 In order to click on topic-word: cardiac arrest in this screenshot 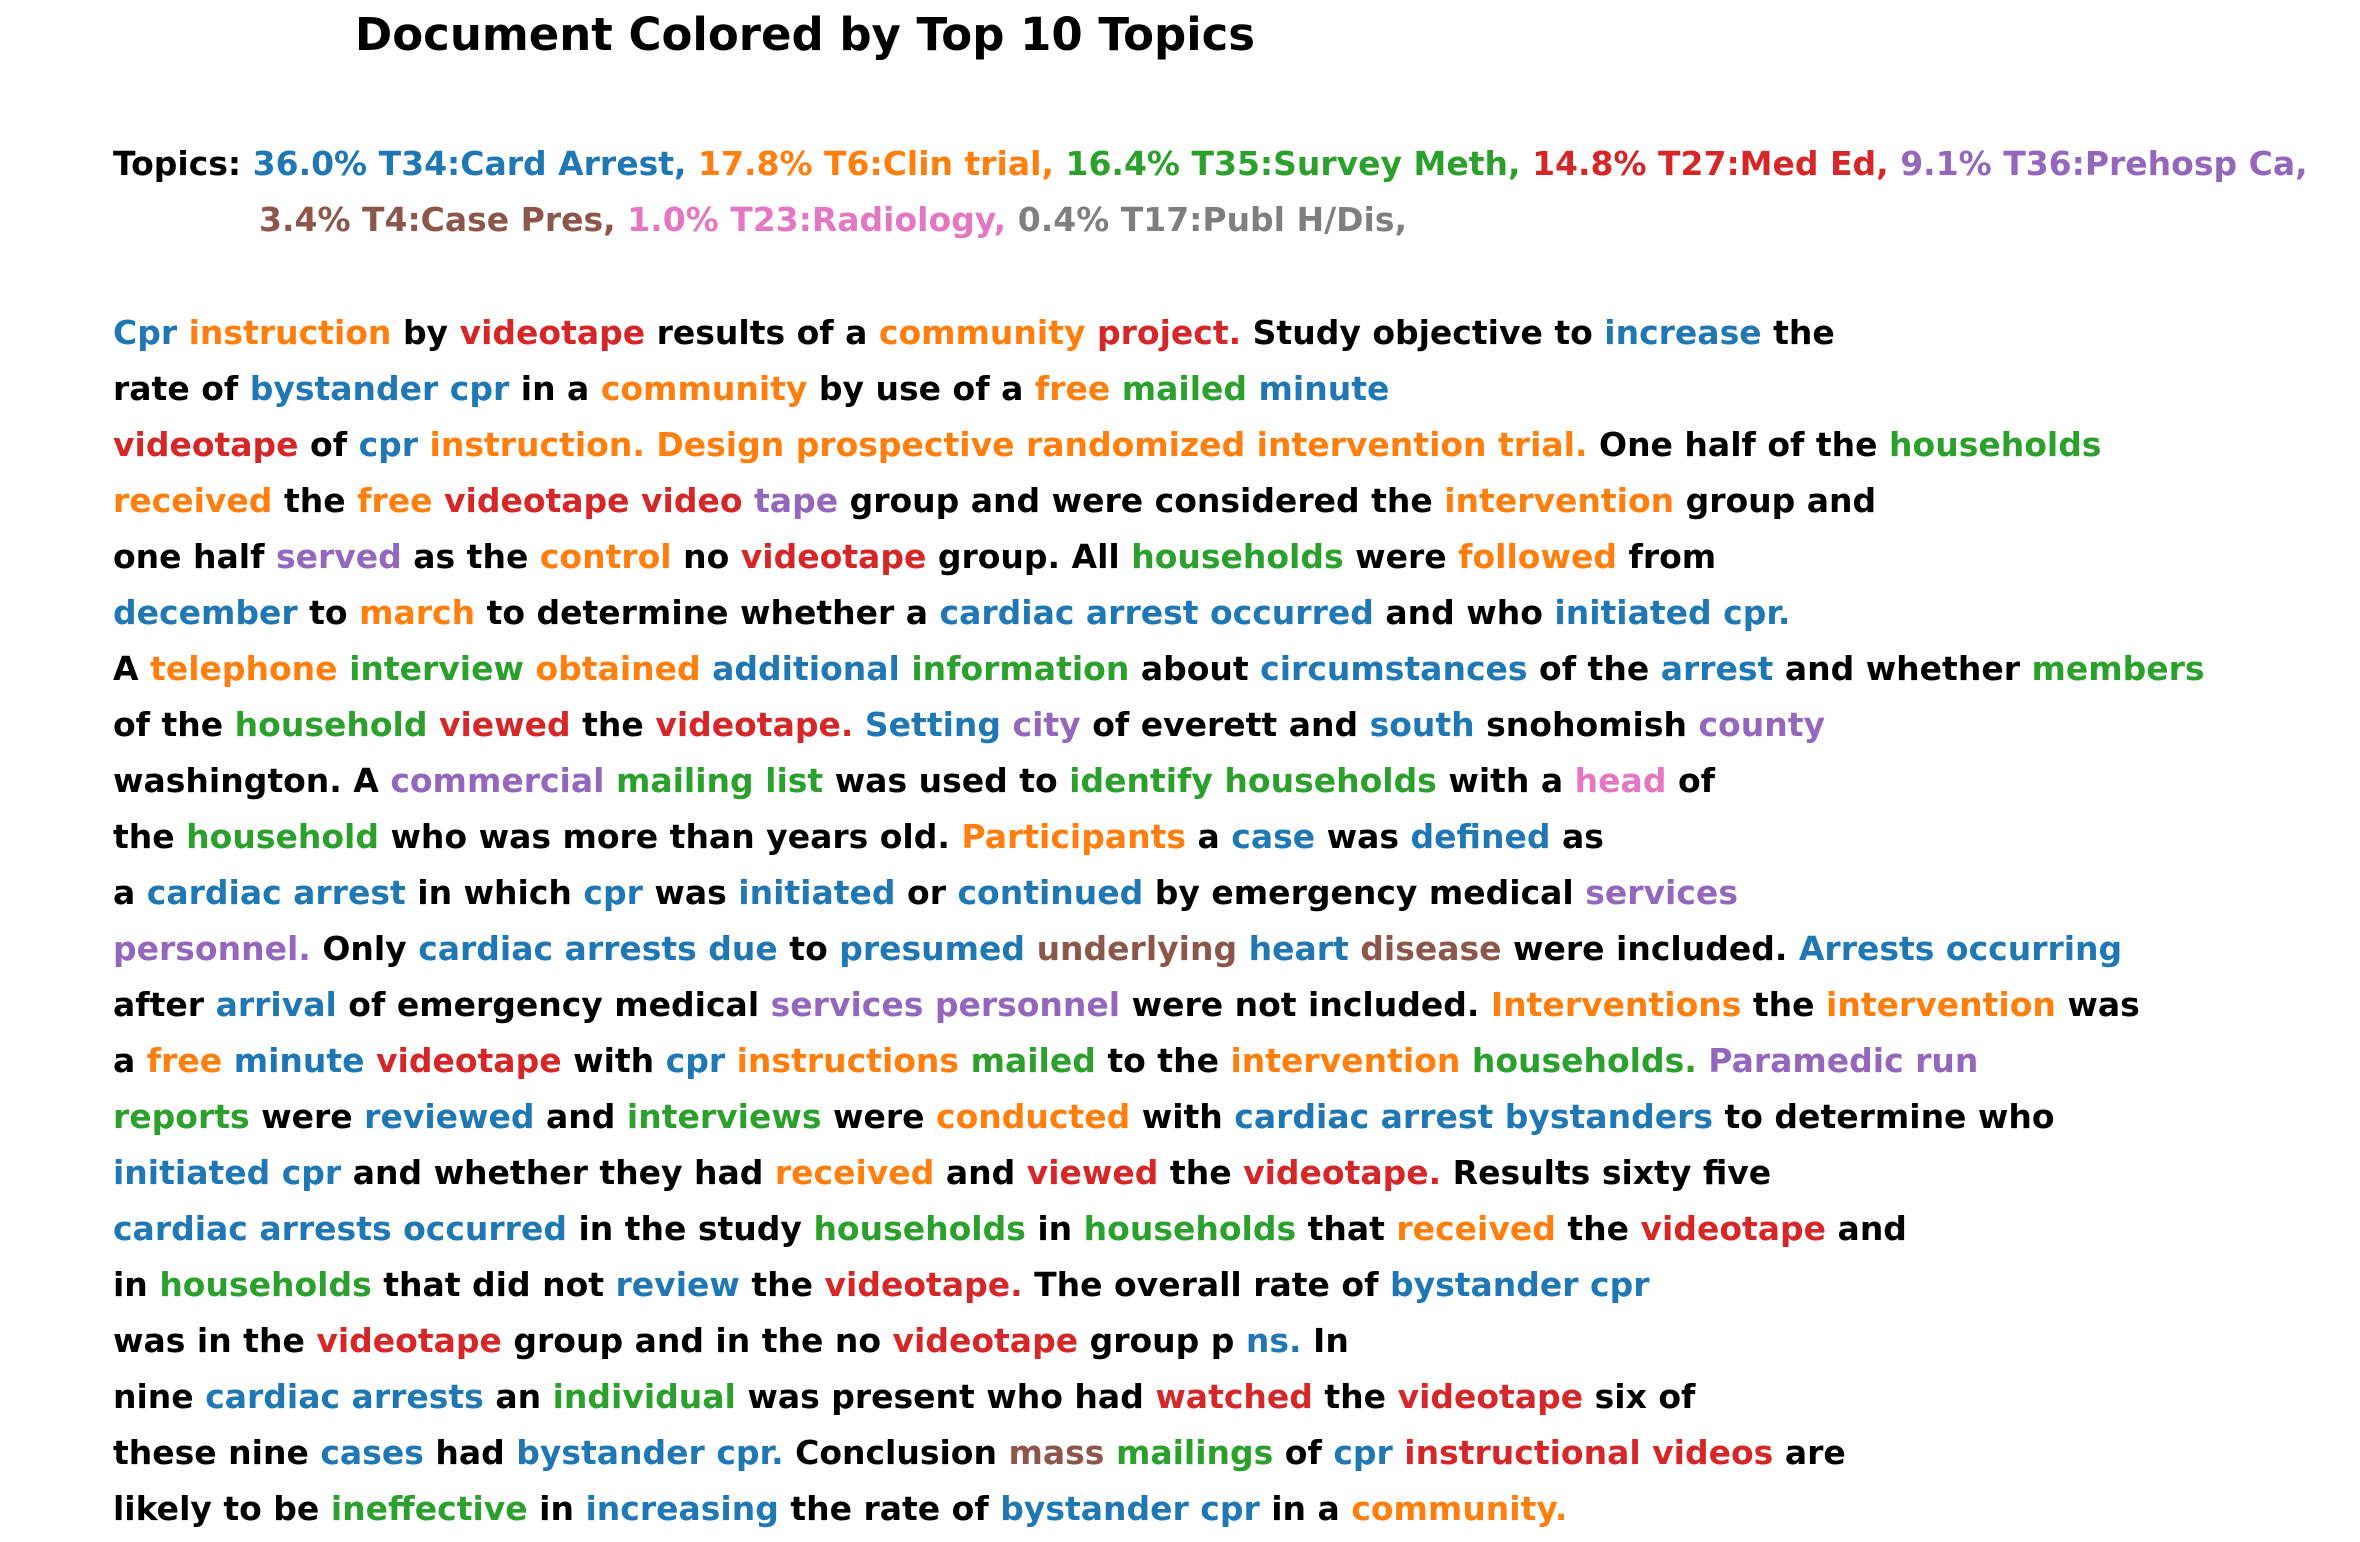, I will do `click(276, 892)`.